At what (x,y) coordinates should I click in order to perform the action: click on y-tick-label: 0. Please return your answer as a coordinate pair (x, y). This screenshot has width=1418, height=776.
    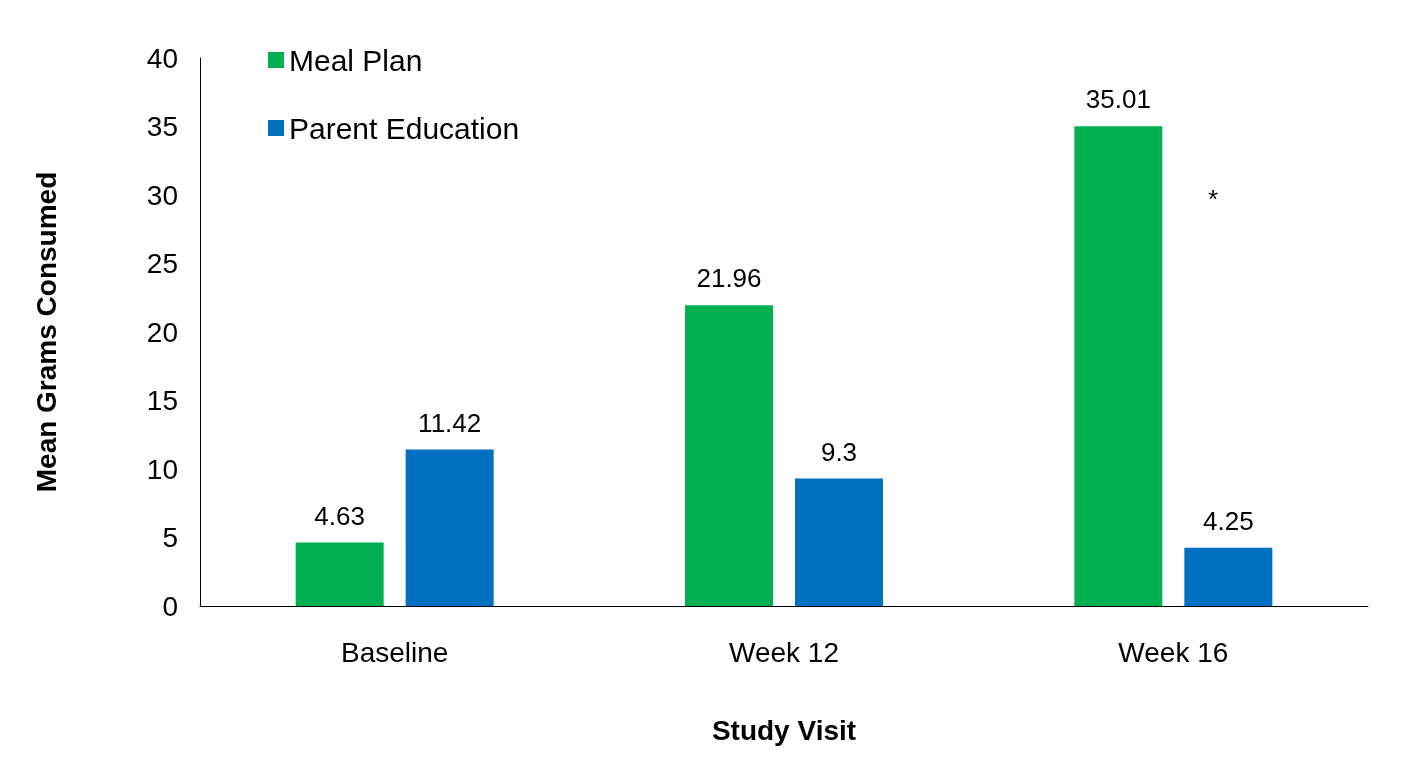
    Looking at the image, I should click on (170, 606).